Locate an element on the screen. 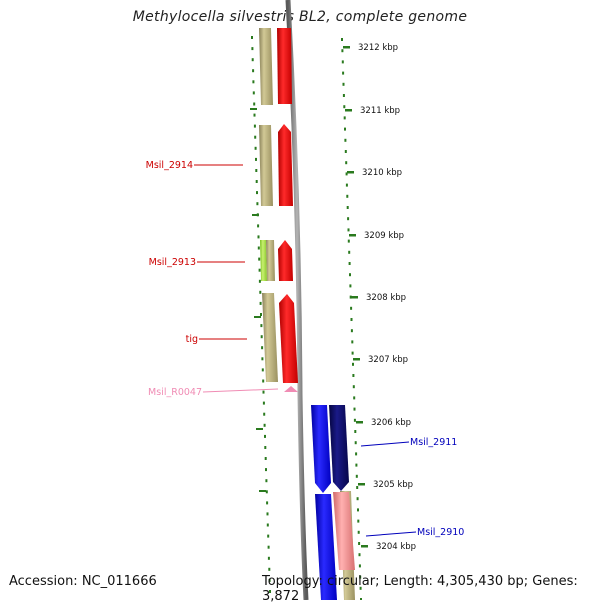  scale-tick-label: 3205 kbp is located at coordinates (393, 485).